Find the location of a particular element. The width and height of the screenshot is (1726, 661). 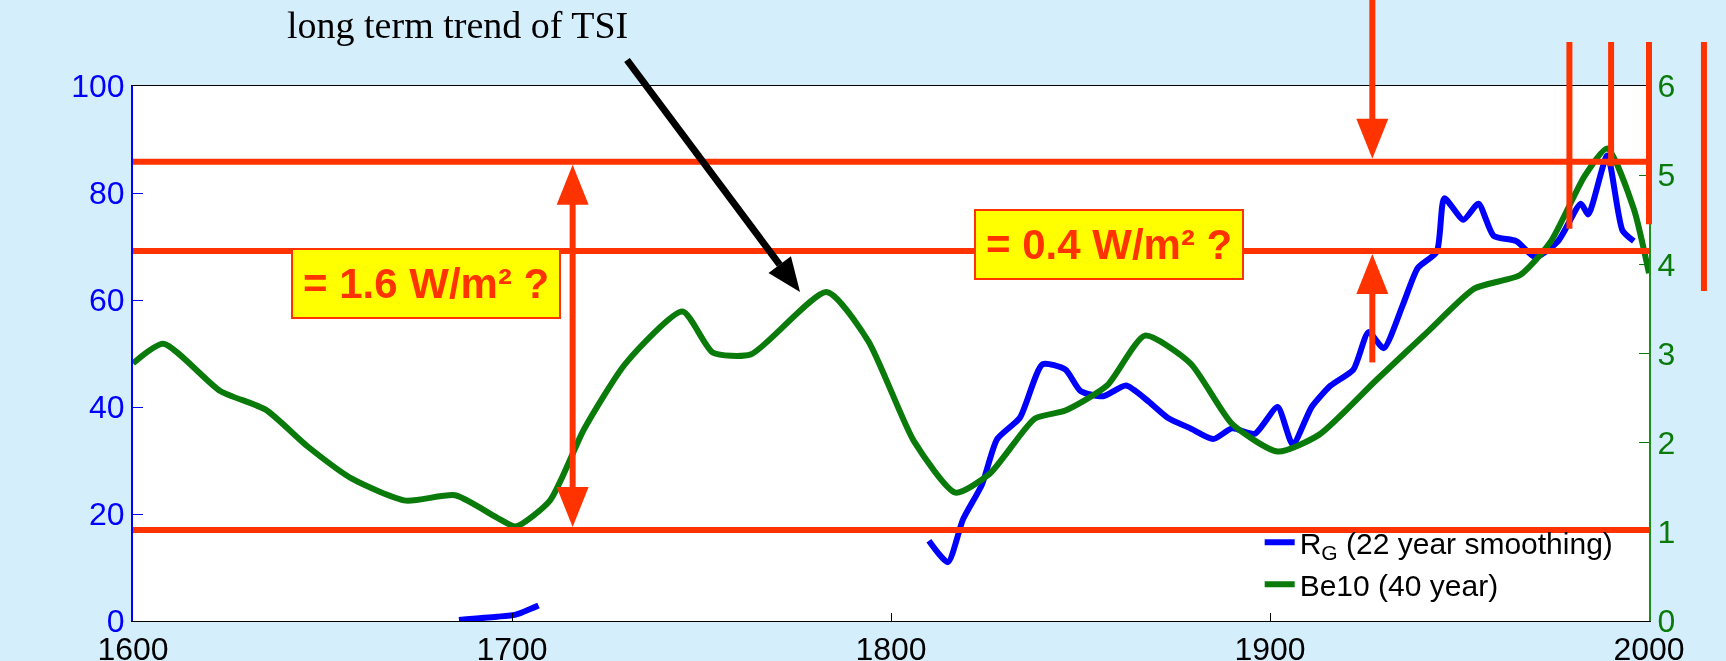

y2-tick-label: 5 is located at coordinates (1666, 175).